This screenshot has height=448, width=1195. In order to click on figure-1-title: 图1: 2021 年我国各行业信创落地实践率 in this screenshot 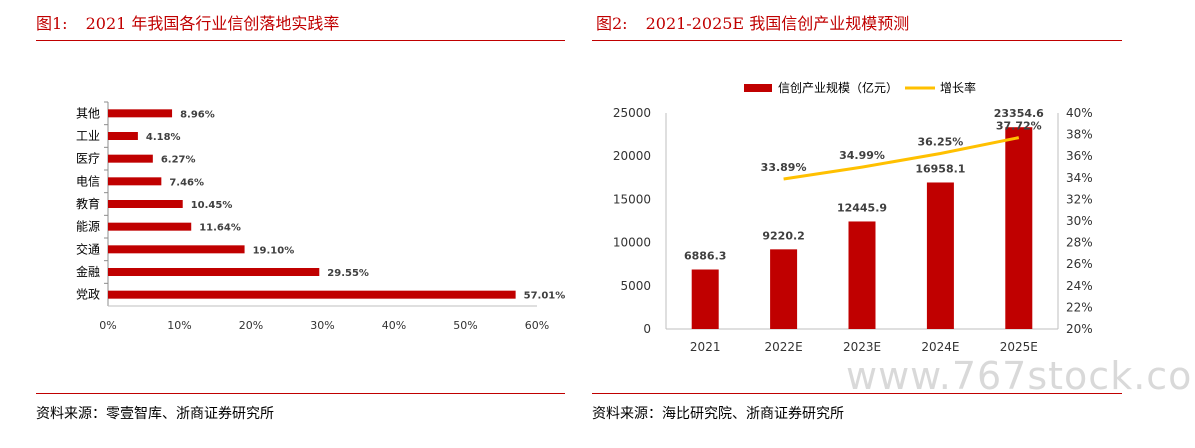, I will do `click(187, 22)`.